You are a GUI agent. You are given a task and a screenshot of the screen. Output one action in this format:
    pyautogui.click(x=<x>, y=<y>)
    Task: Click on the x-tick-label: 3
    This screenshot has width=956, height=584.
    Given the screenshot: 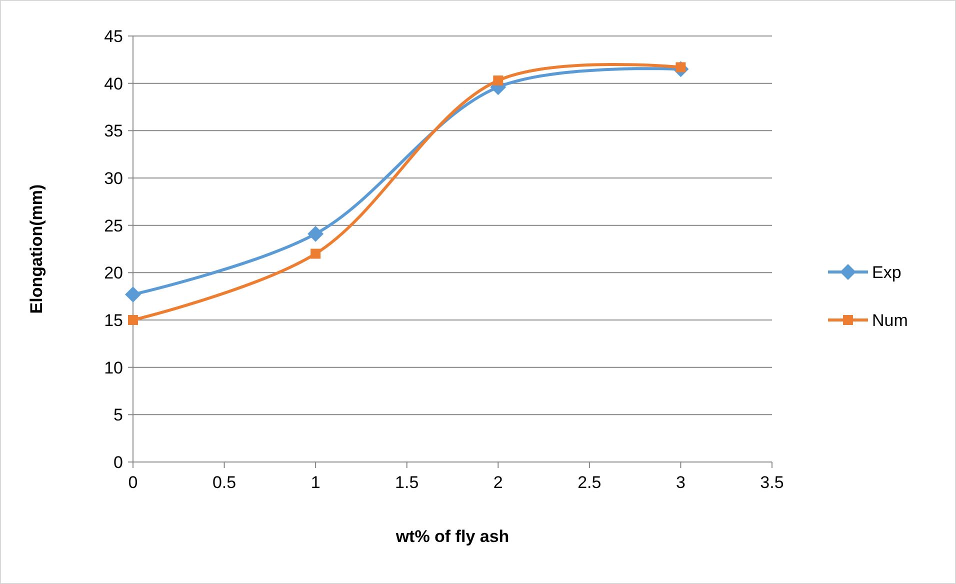 What is the action you would take?
    pyautogui.click(x=681, y=482)
    